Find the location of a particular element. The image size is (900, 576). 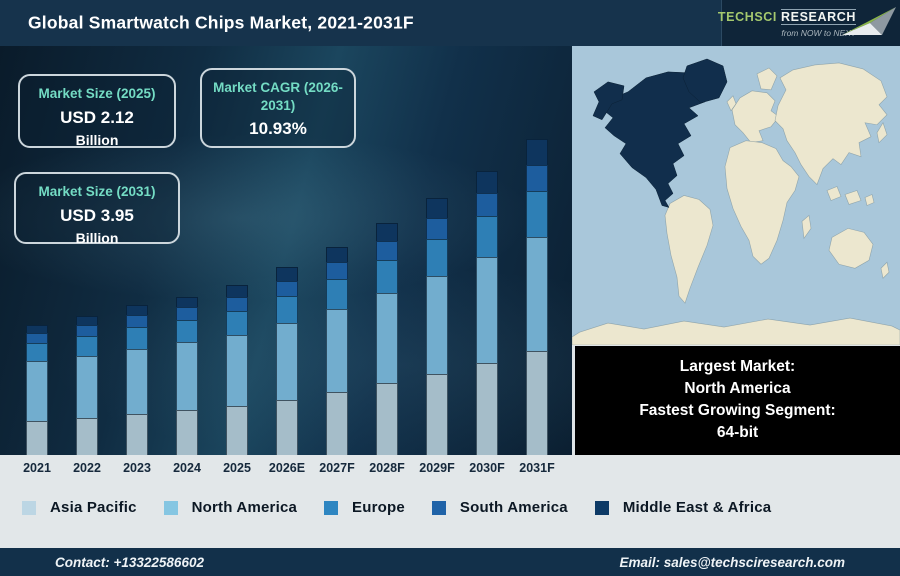

legend-swatch-north-america is located at coordinates (170, 507).